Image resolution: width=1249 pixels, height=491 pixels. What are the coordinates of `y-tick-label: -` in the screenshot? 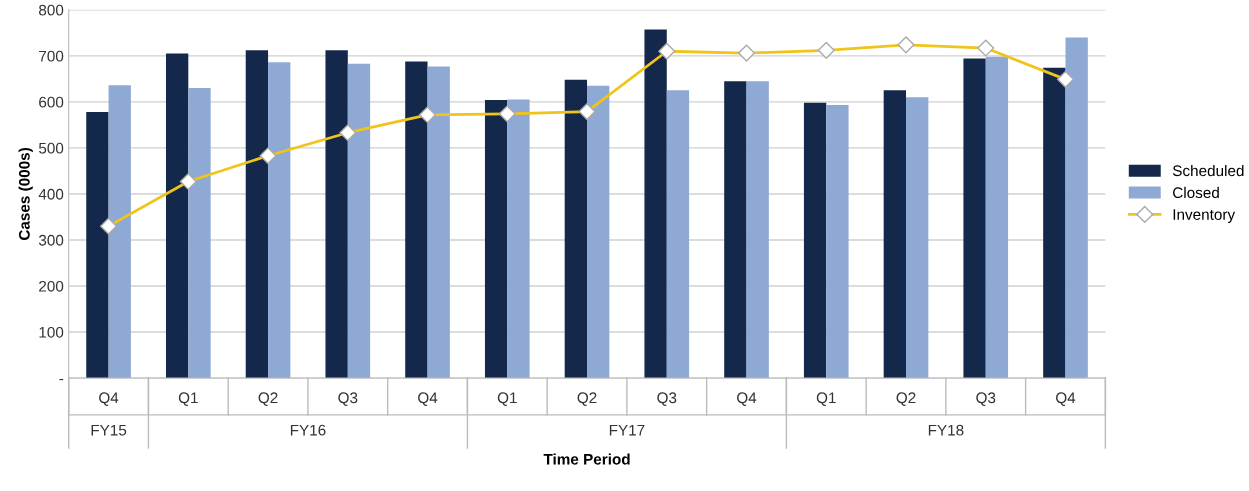 It's located at (61, 379).